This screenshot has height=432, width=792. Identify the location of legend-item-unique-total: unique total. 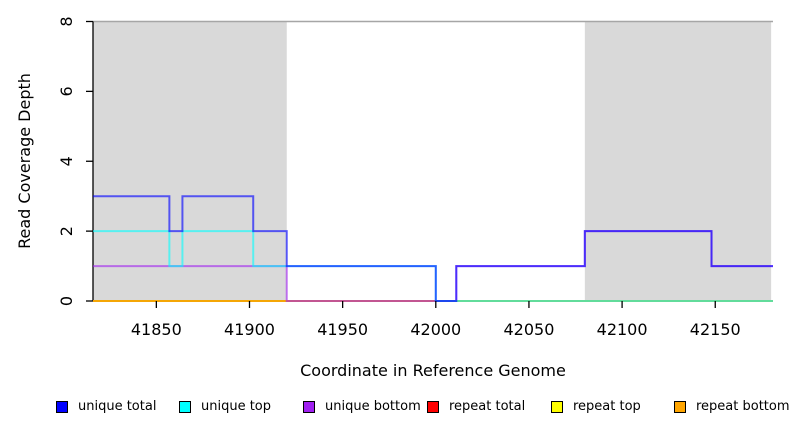
(106, 406).